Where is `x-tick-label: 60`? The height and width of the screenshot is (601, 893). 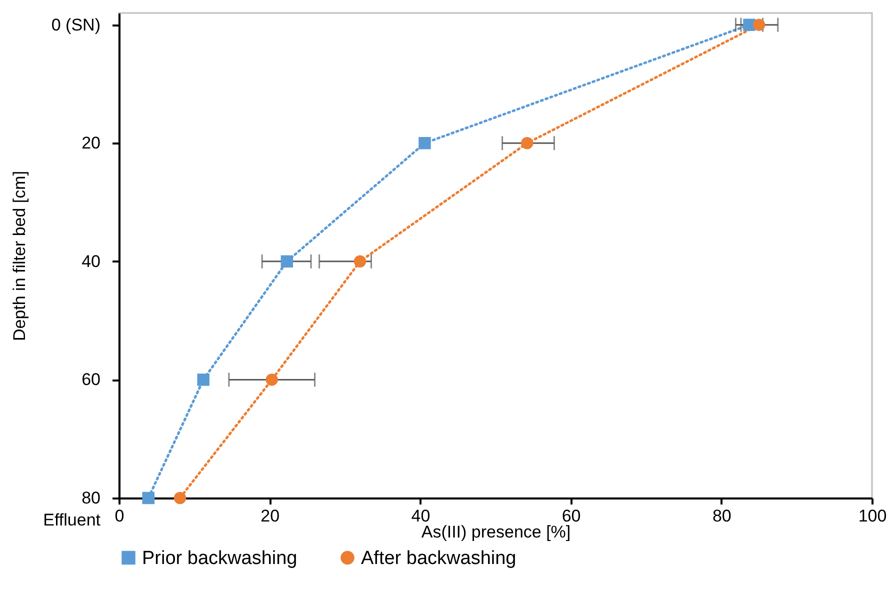
x-tick-label: 60 is located at coordinates (571, 516).